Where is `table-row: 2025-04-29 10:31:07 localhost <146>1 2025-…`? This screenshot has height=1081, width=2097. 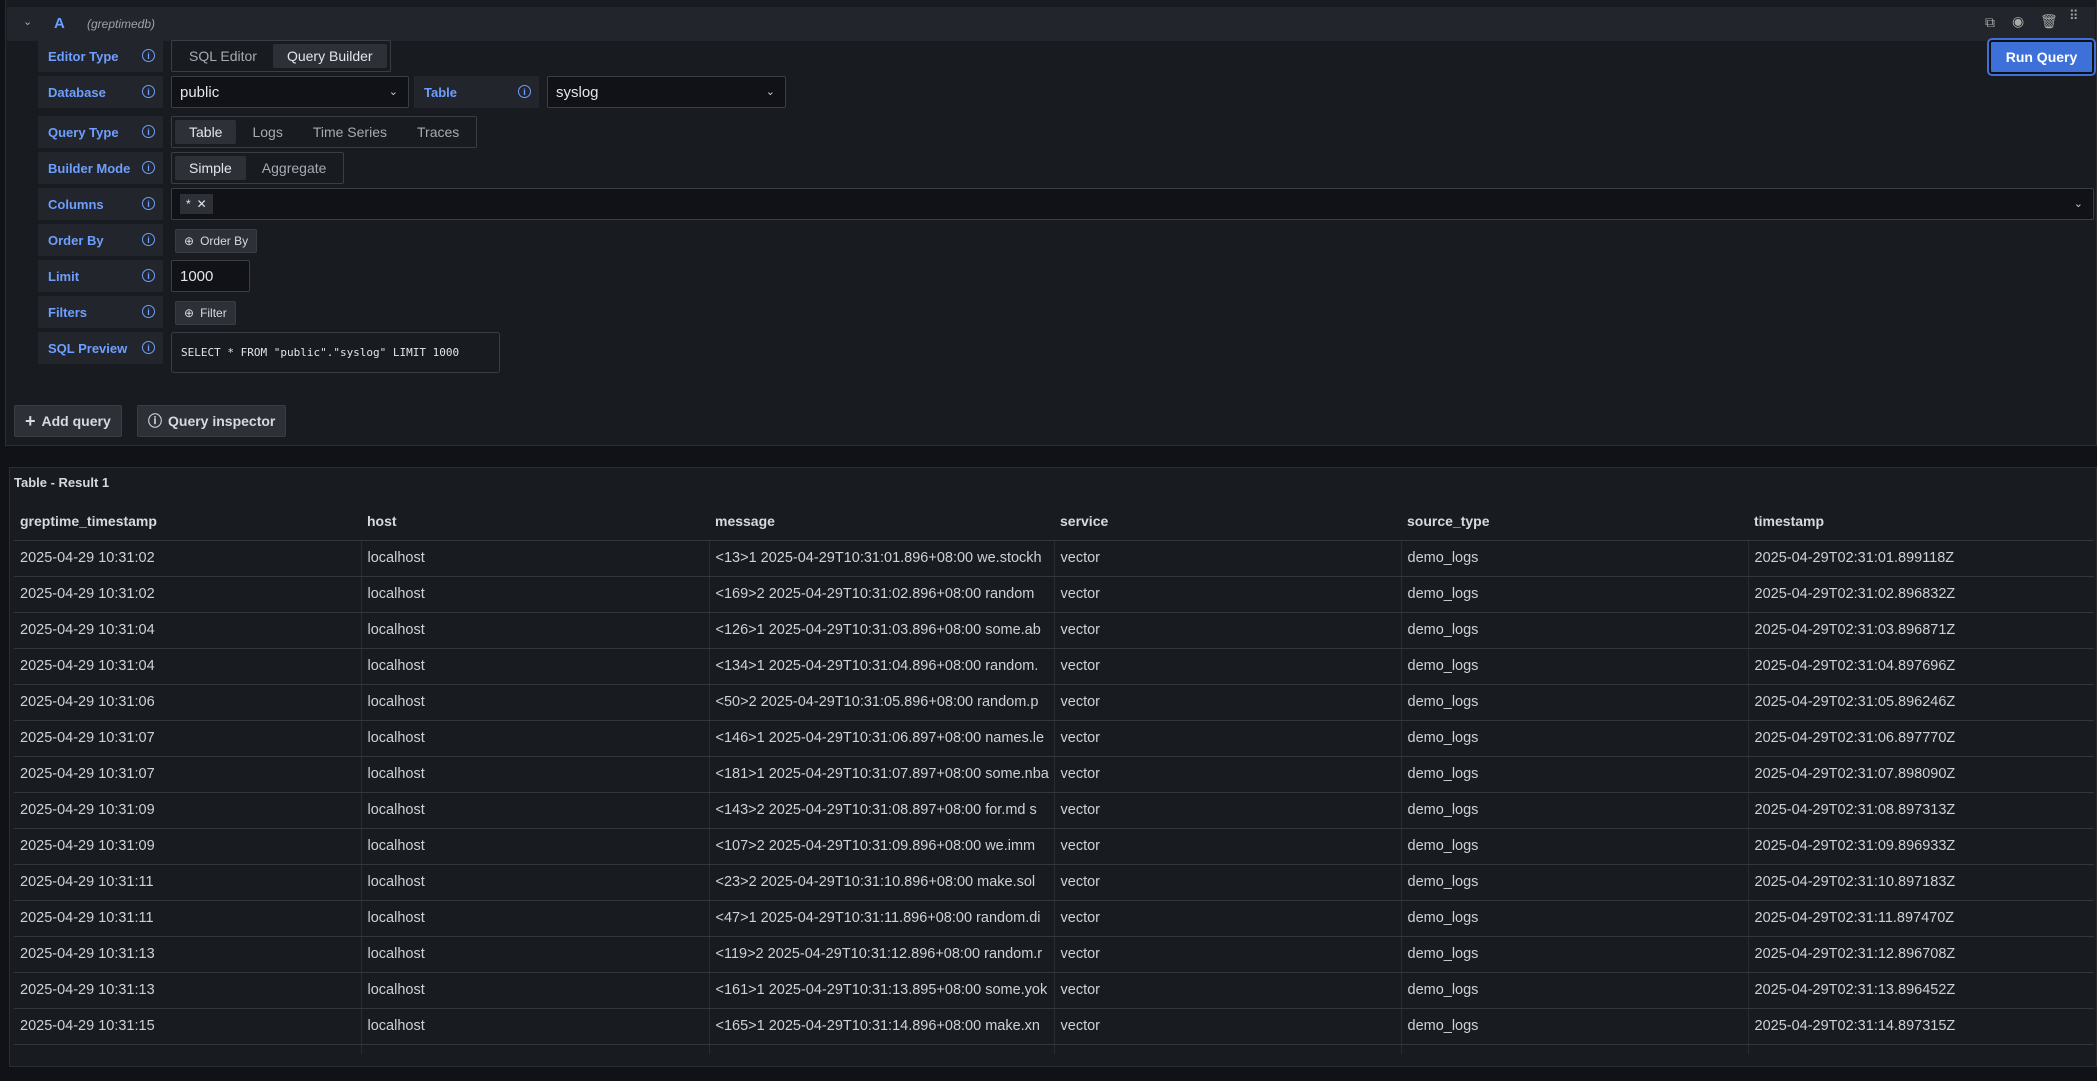
table-row: 2025-04-29 10:31:07 localhost <146>1 2025-… is located at coordinates (1054, 738).